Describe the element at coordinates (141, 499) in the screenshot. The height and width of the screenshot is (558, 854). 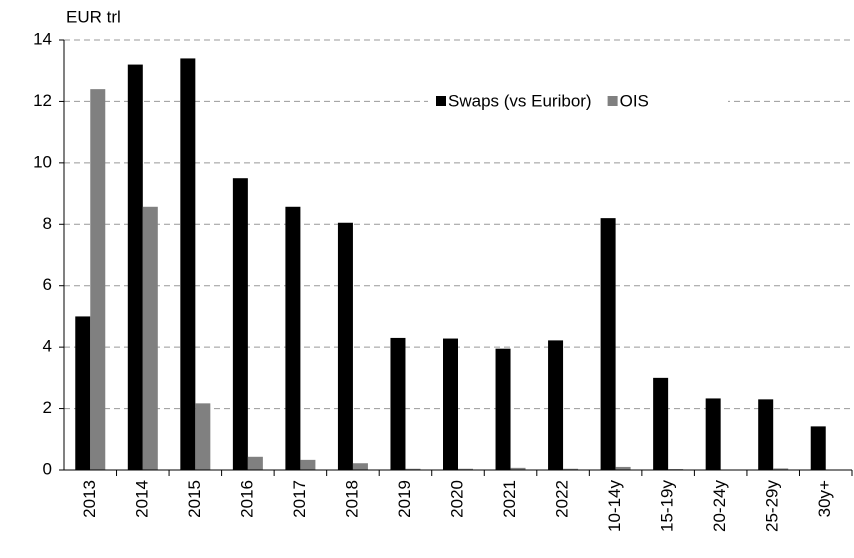
I see `x-tick-label: 2014` at that location.